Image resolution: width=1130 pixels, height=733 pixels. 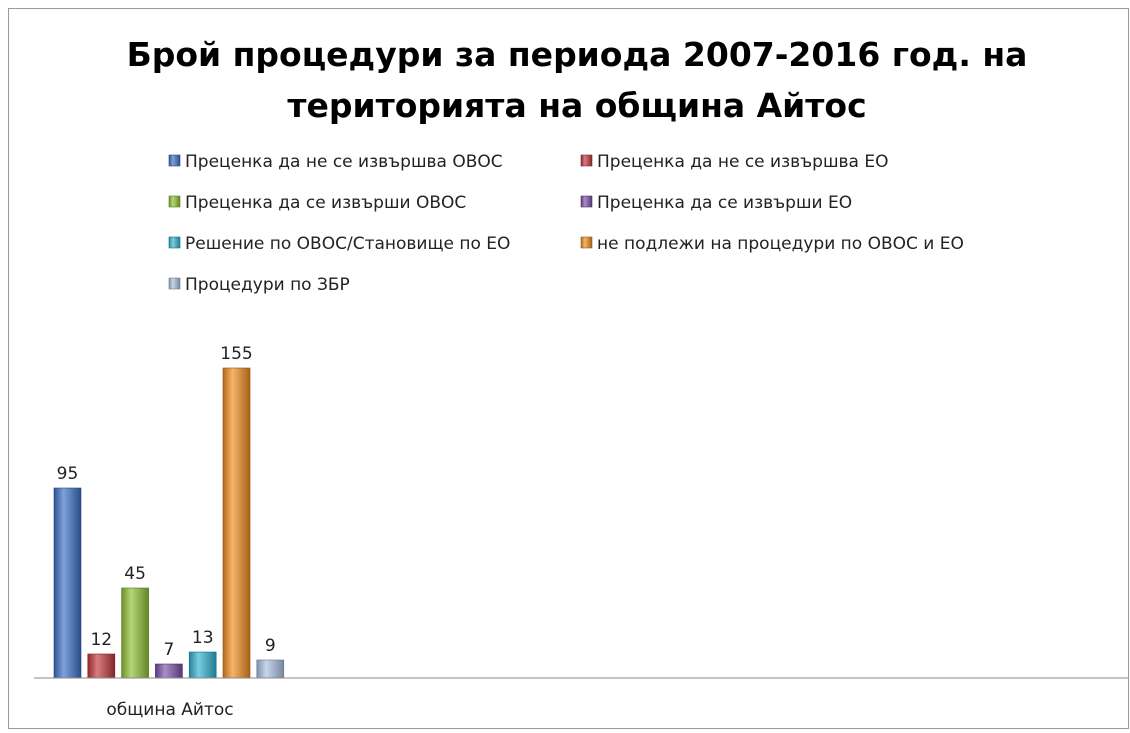 I want to click on legend-label: Преценка да не се извършва ОВОС, so click(x=344, y=162).